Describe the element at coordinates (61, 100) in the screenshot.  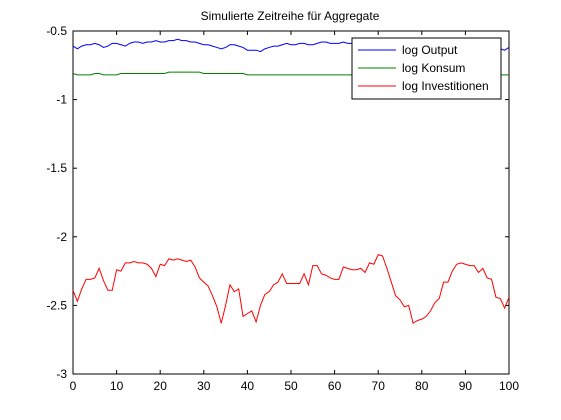
I see `y-tick-label: -1` at that location.